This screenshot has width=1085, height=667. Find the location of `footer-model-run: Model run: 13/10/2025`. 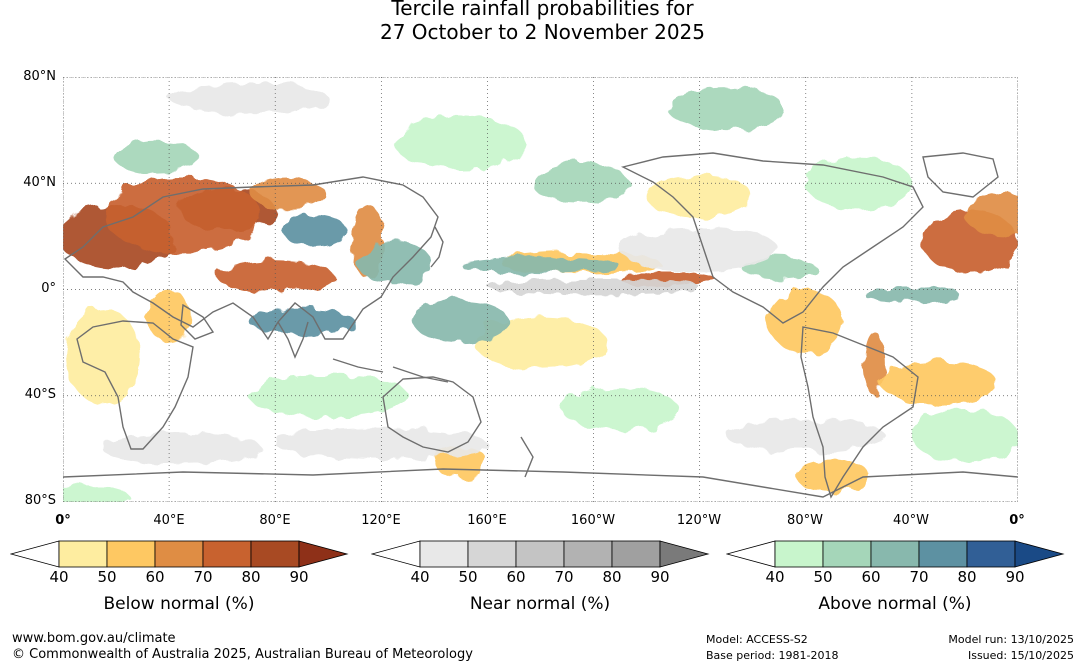

footer-model-run: Model run: 13/10/2025 is located at coordinates (1011, 639).